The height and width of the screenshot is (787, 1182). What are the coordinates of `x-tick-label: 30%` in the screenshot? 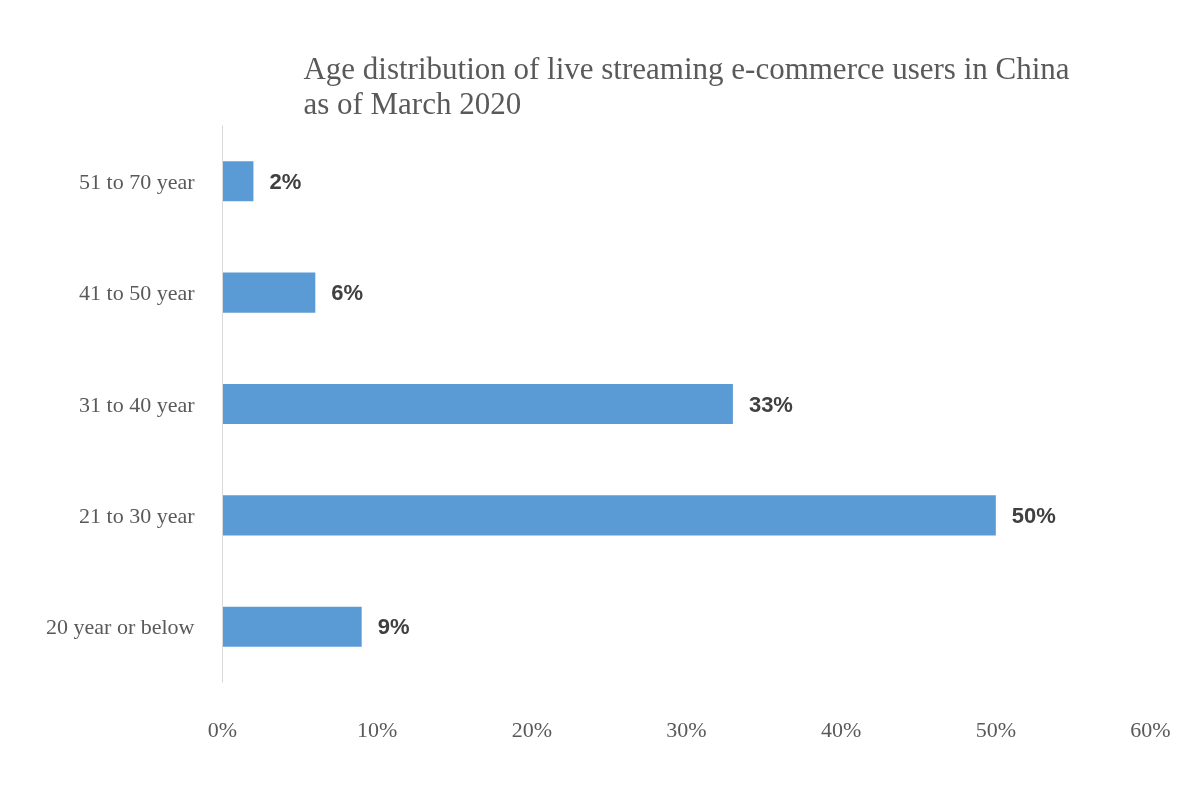 It's located at (686, 729).